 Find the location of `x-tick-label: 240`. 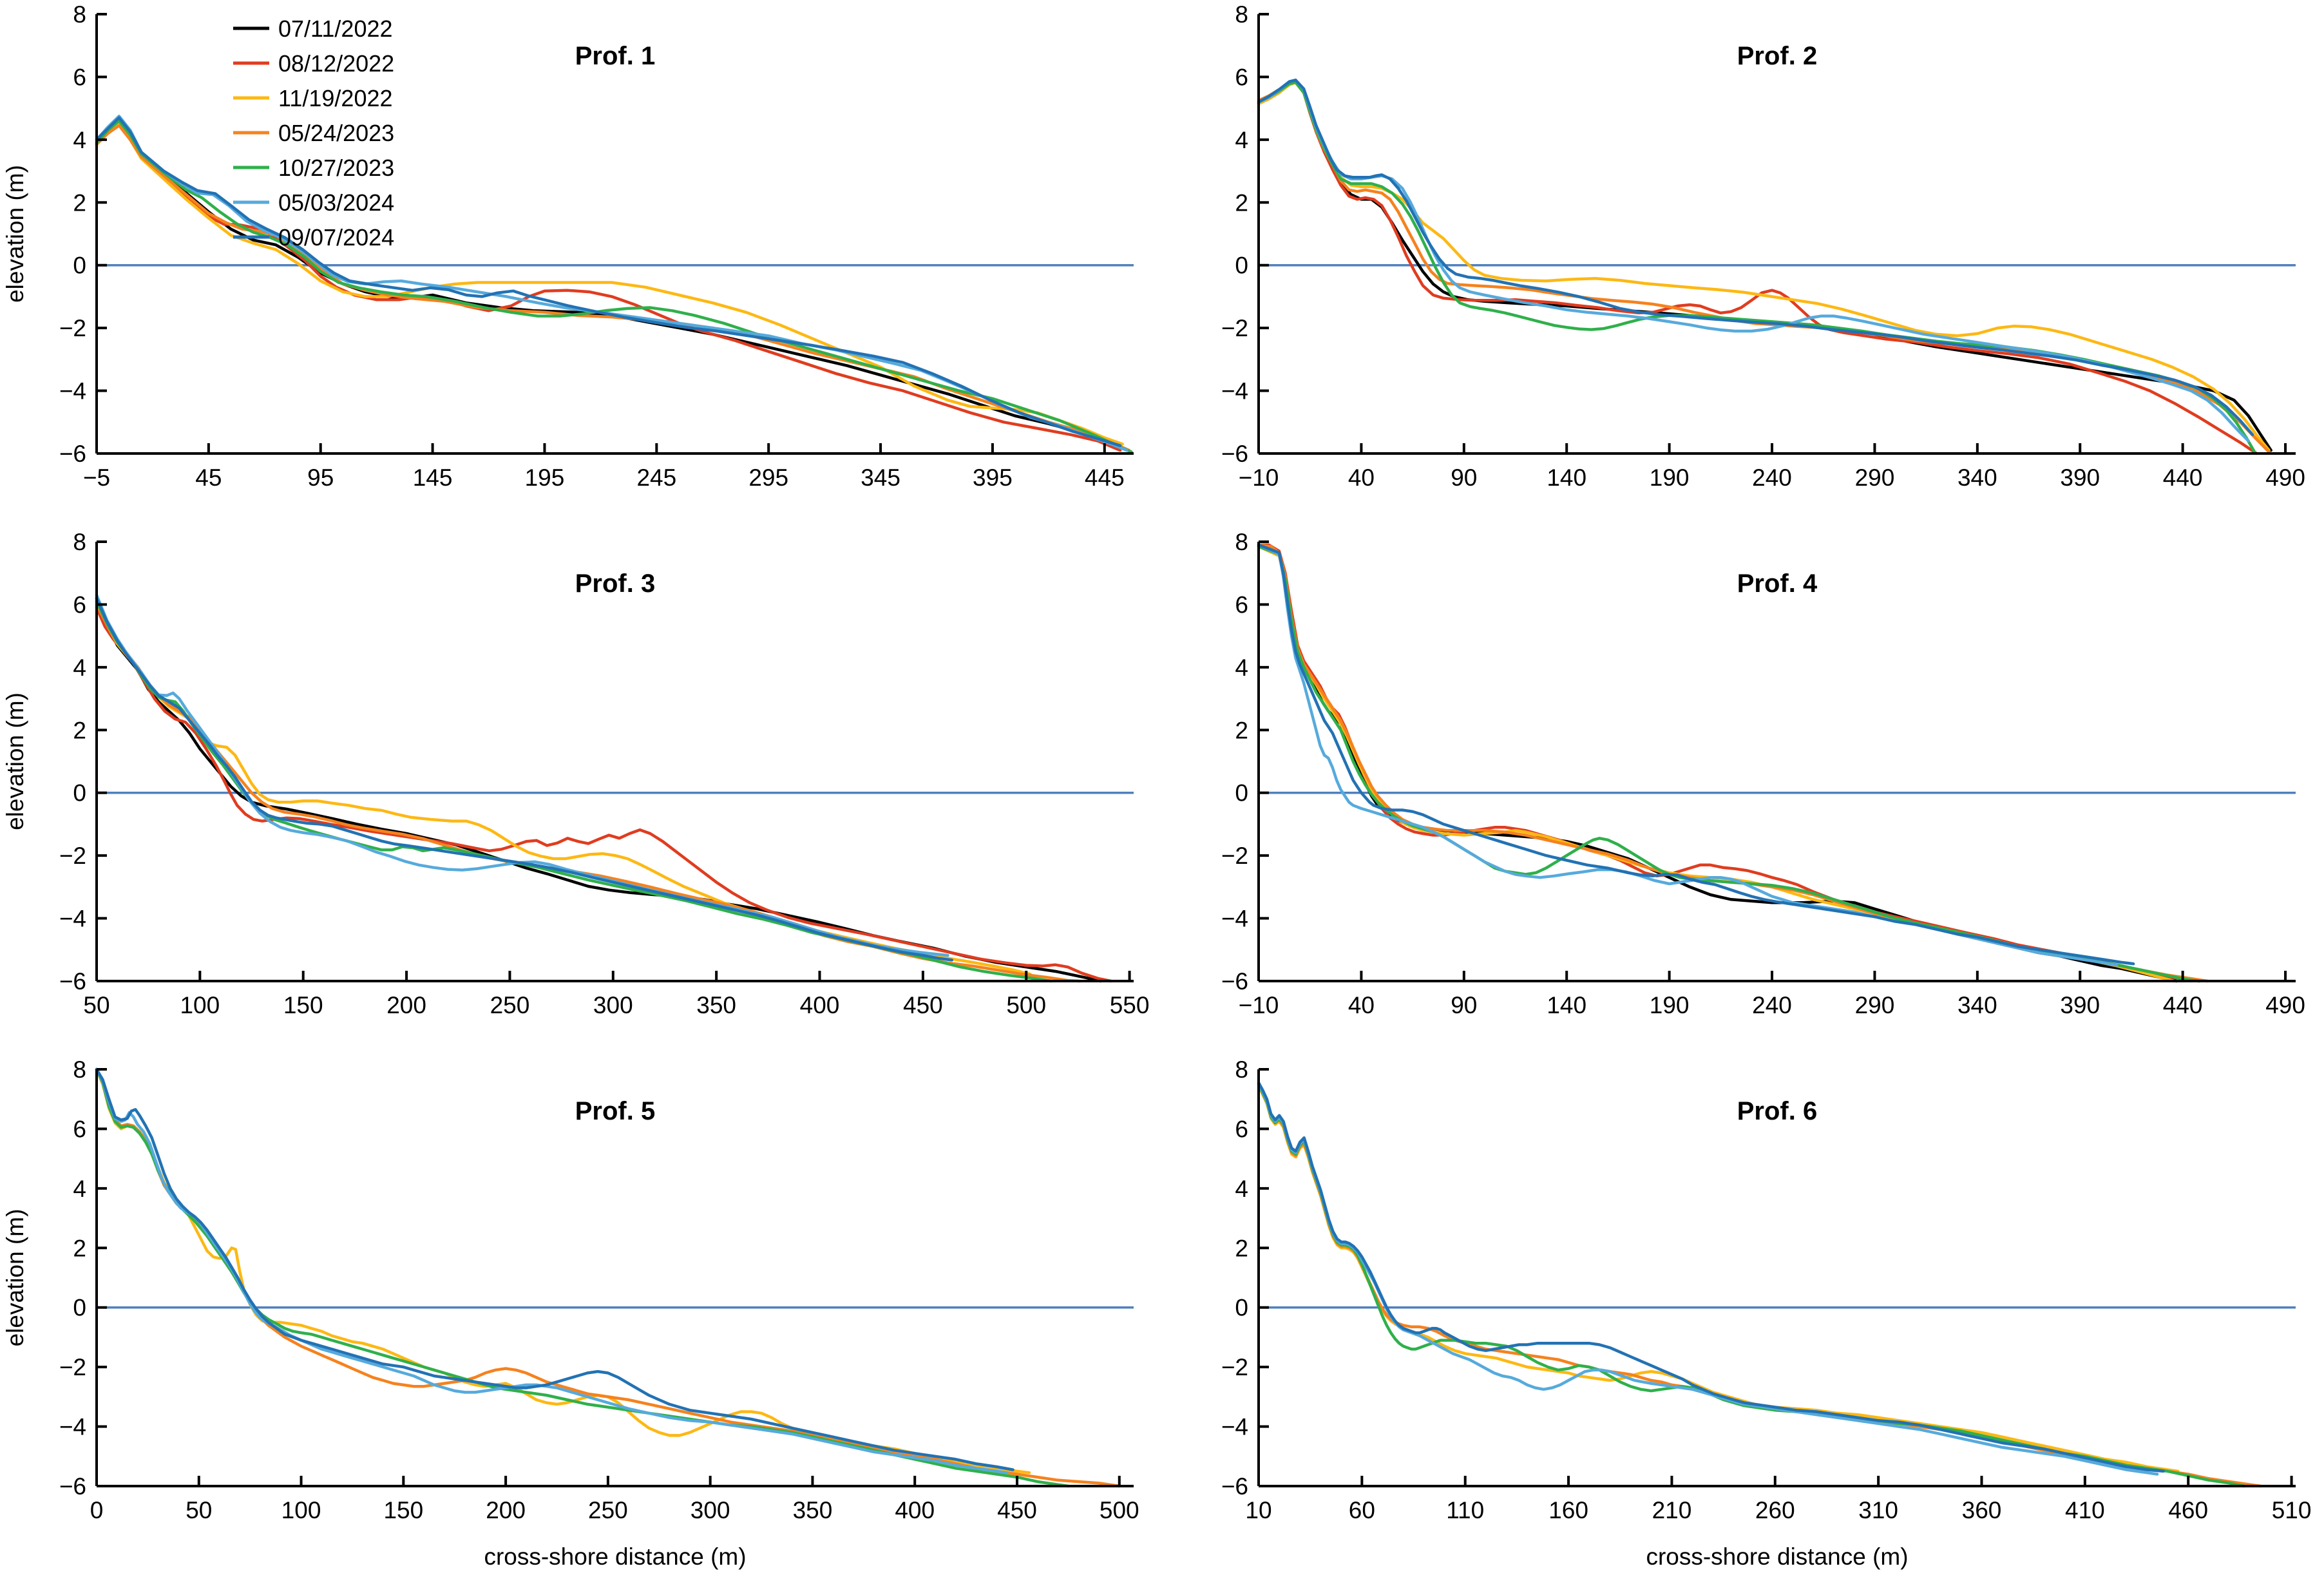

x-tick-label: 240 is located at coordinates (1772, 477).